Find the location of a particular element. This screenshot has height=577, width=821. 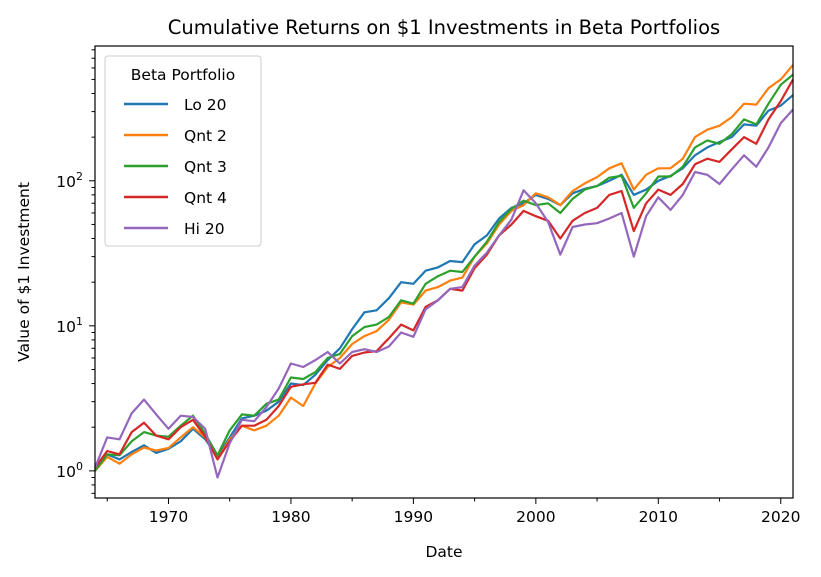

legend-entry: Lo 20 is located at coordinates (175, 105).